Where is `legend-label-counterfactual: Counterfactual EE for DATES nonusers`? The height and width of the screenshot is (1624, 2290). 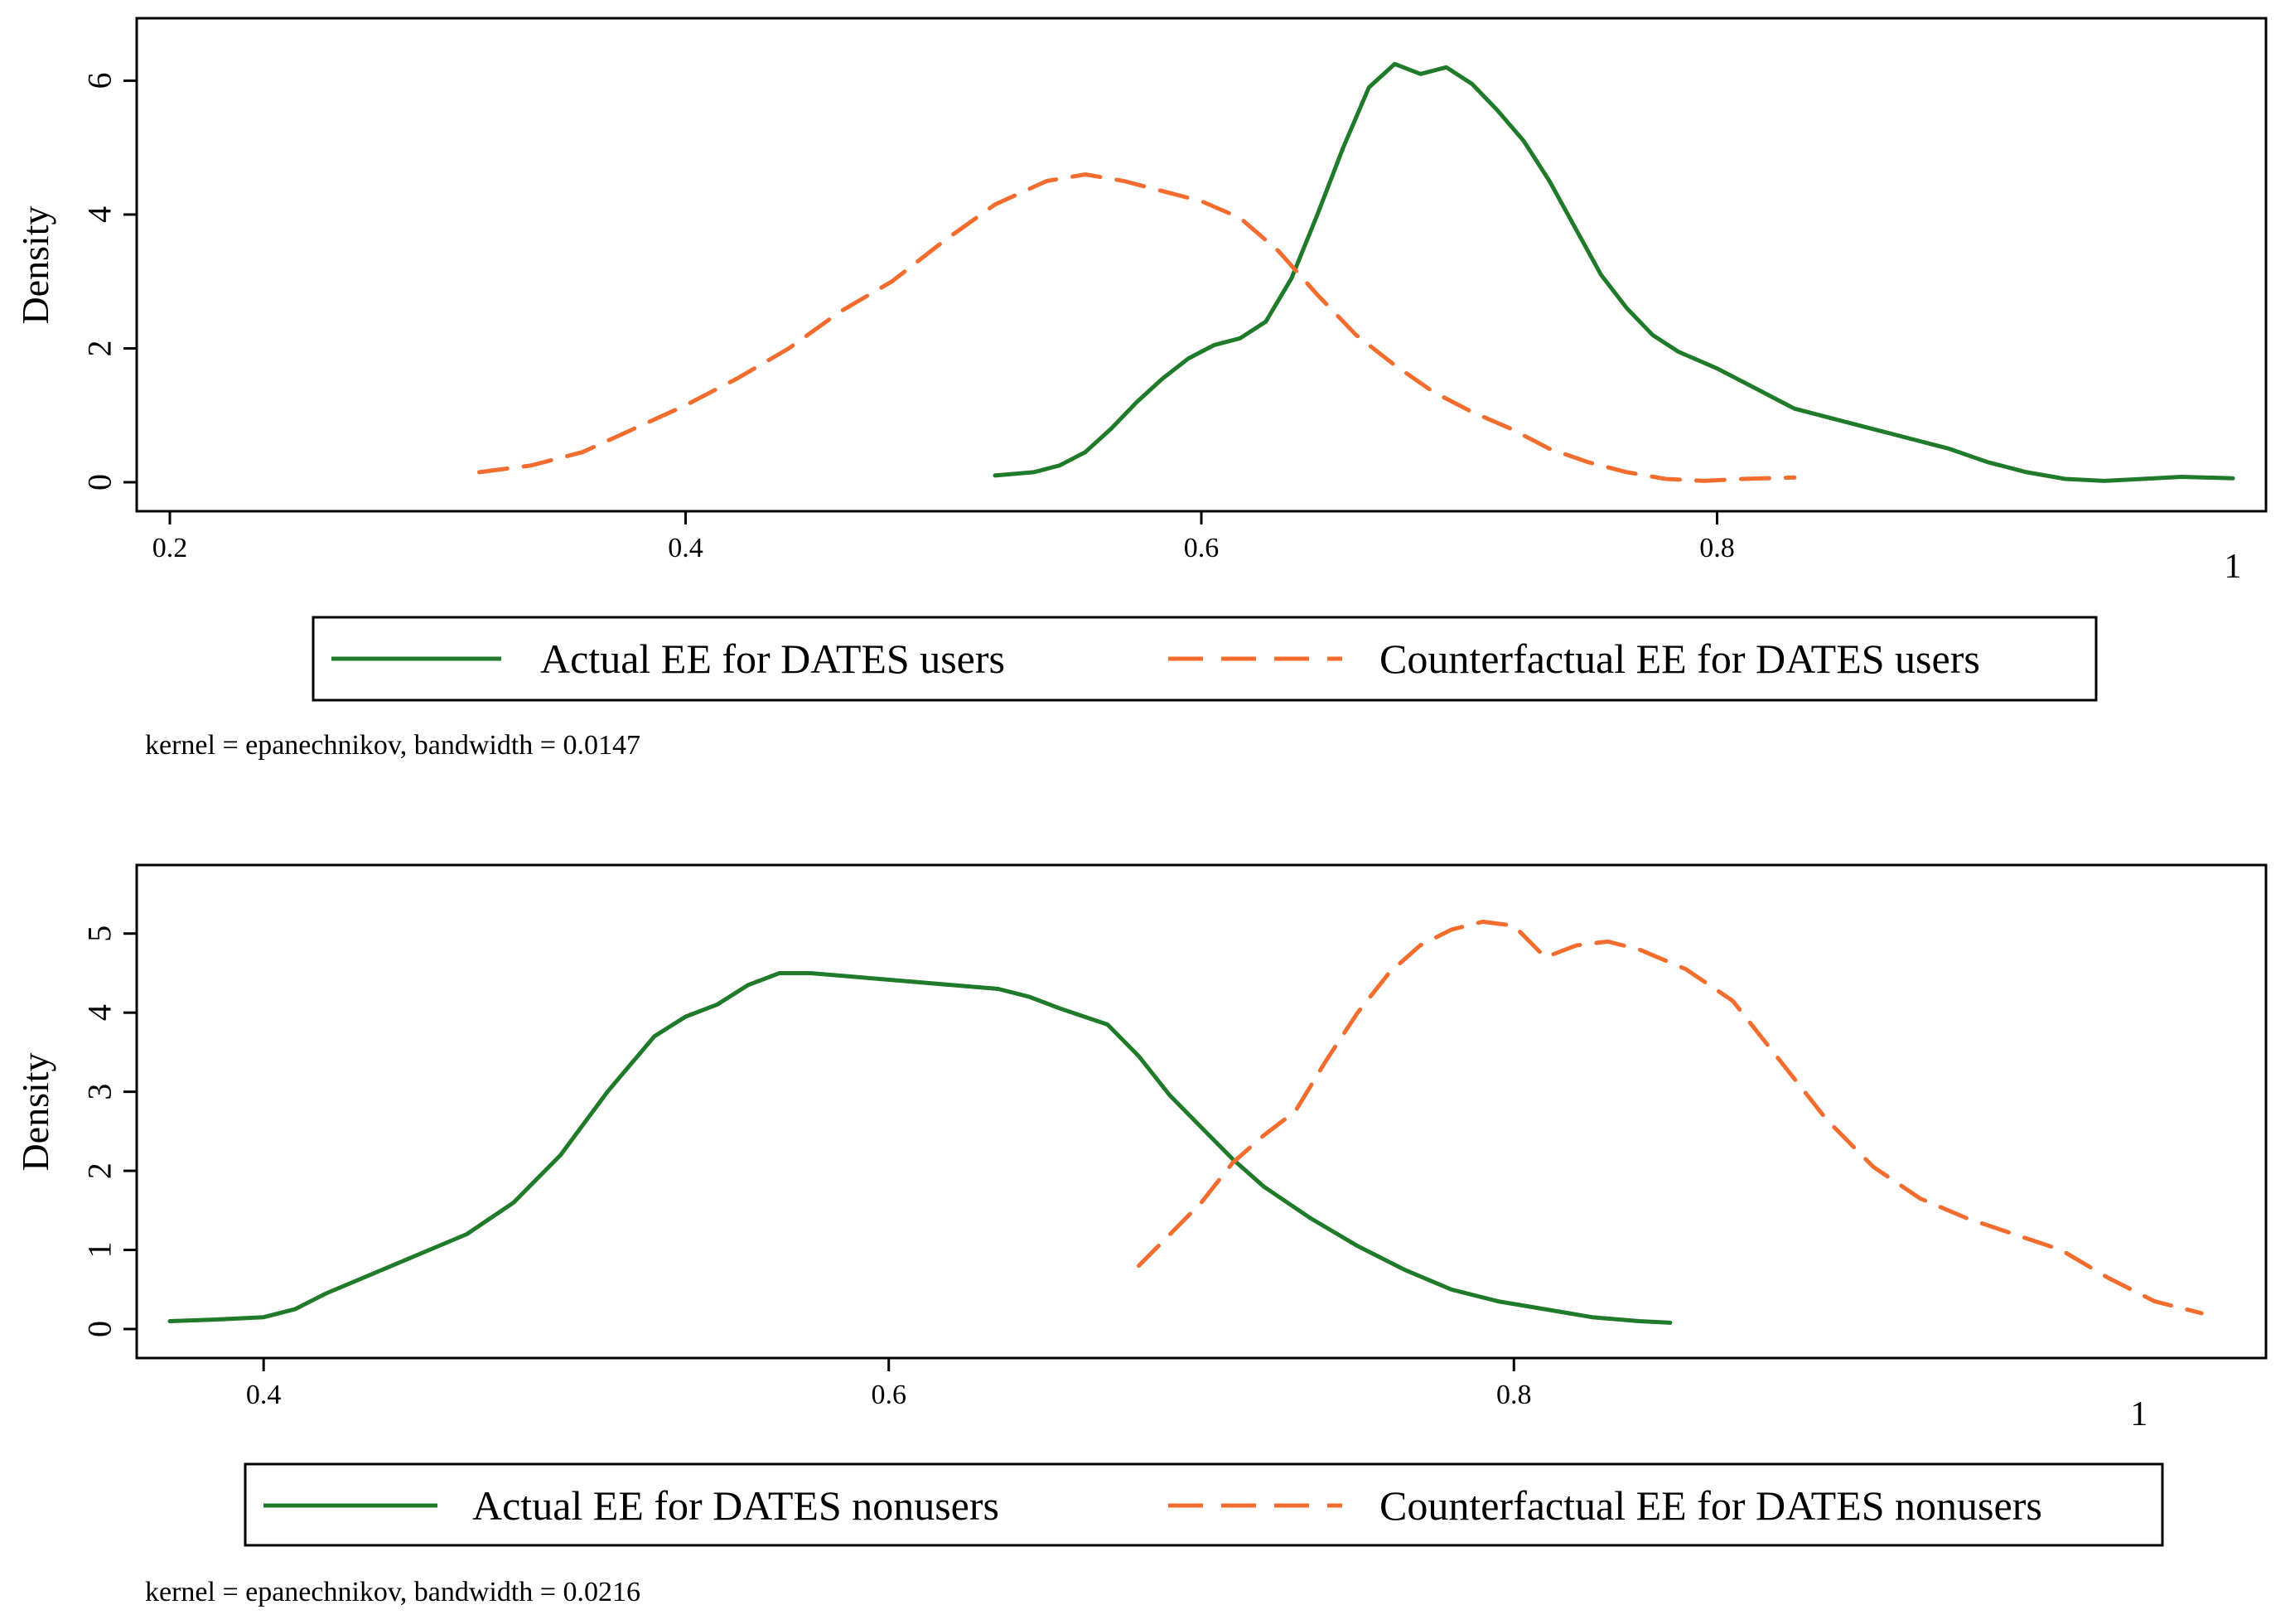 legend-label-counterfactual: Counterfactual EE for DATES nonusers is located at coordinates (1710, 1505).